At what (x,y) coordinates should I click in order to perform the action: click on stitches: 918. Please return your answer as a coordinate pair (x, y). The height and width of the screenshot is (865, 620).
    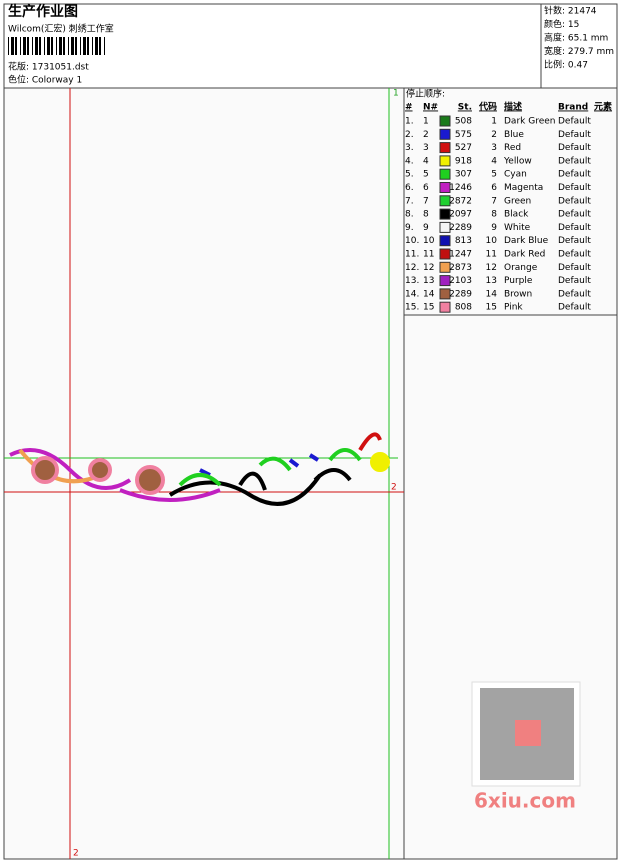
    Looking at the image, I should click on (463, 161).